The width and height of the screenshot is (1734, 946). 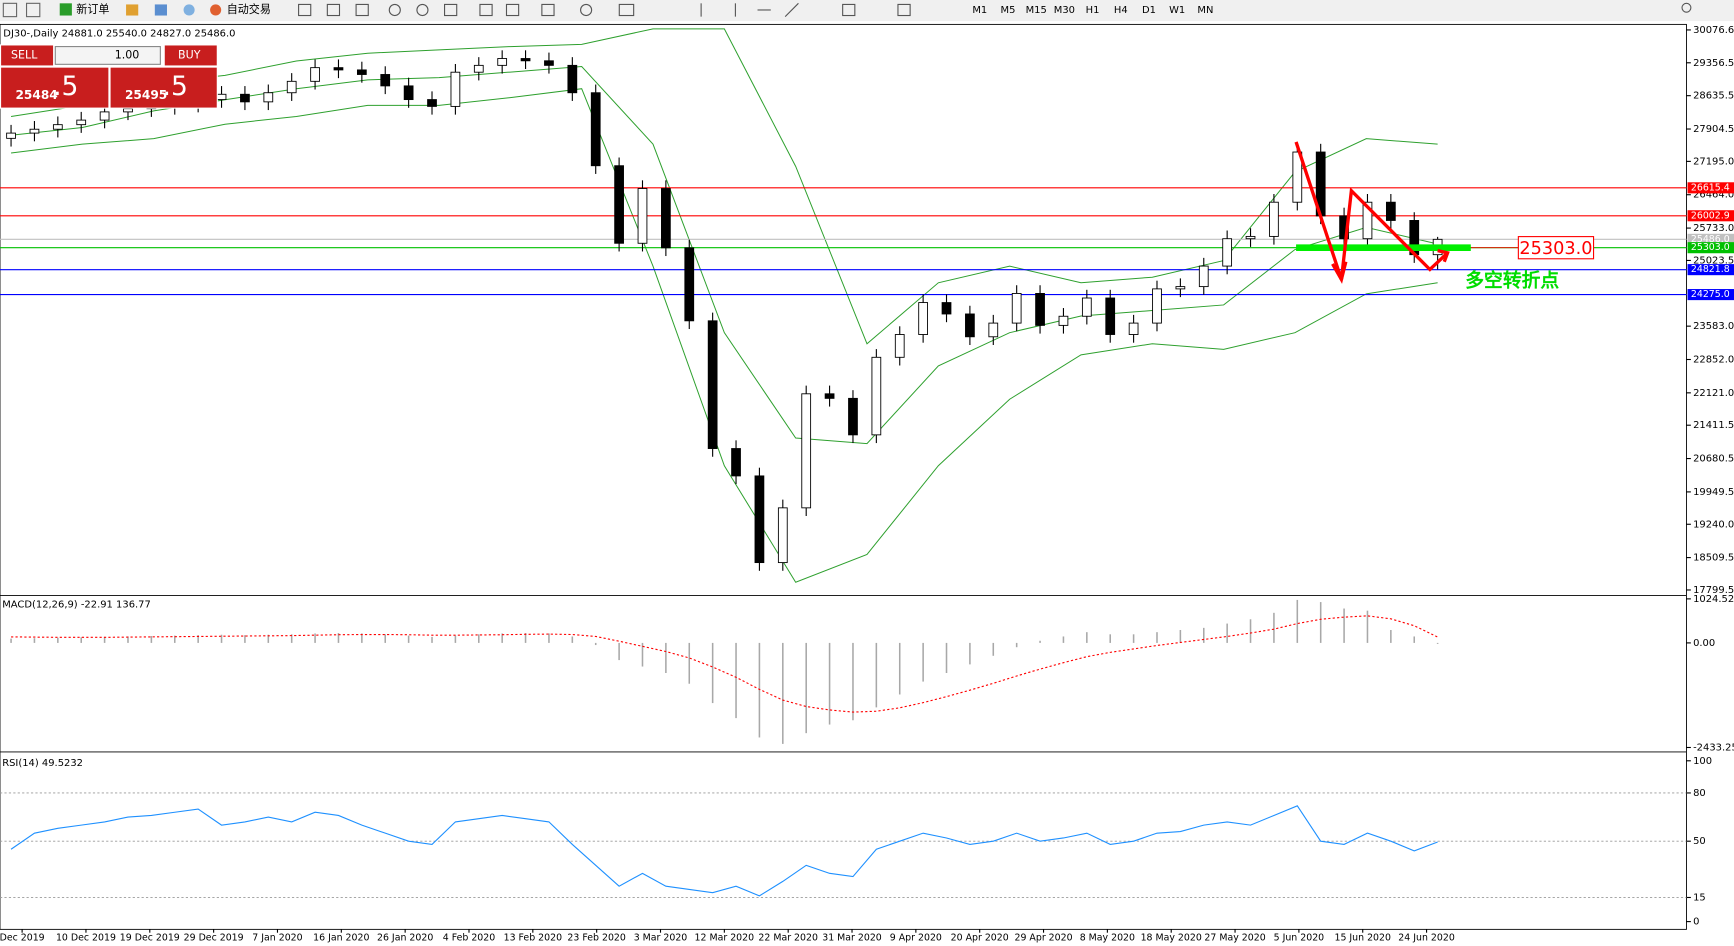 What do you see at coordinates (1699, 897) in the screenshot?
I see `y-tick-label: 15` at bounding box center [1699, 897].